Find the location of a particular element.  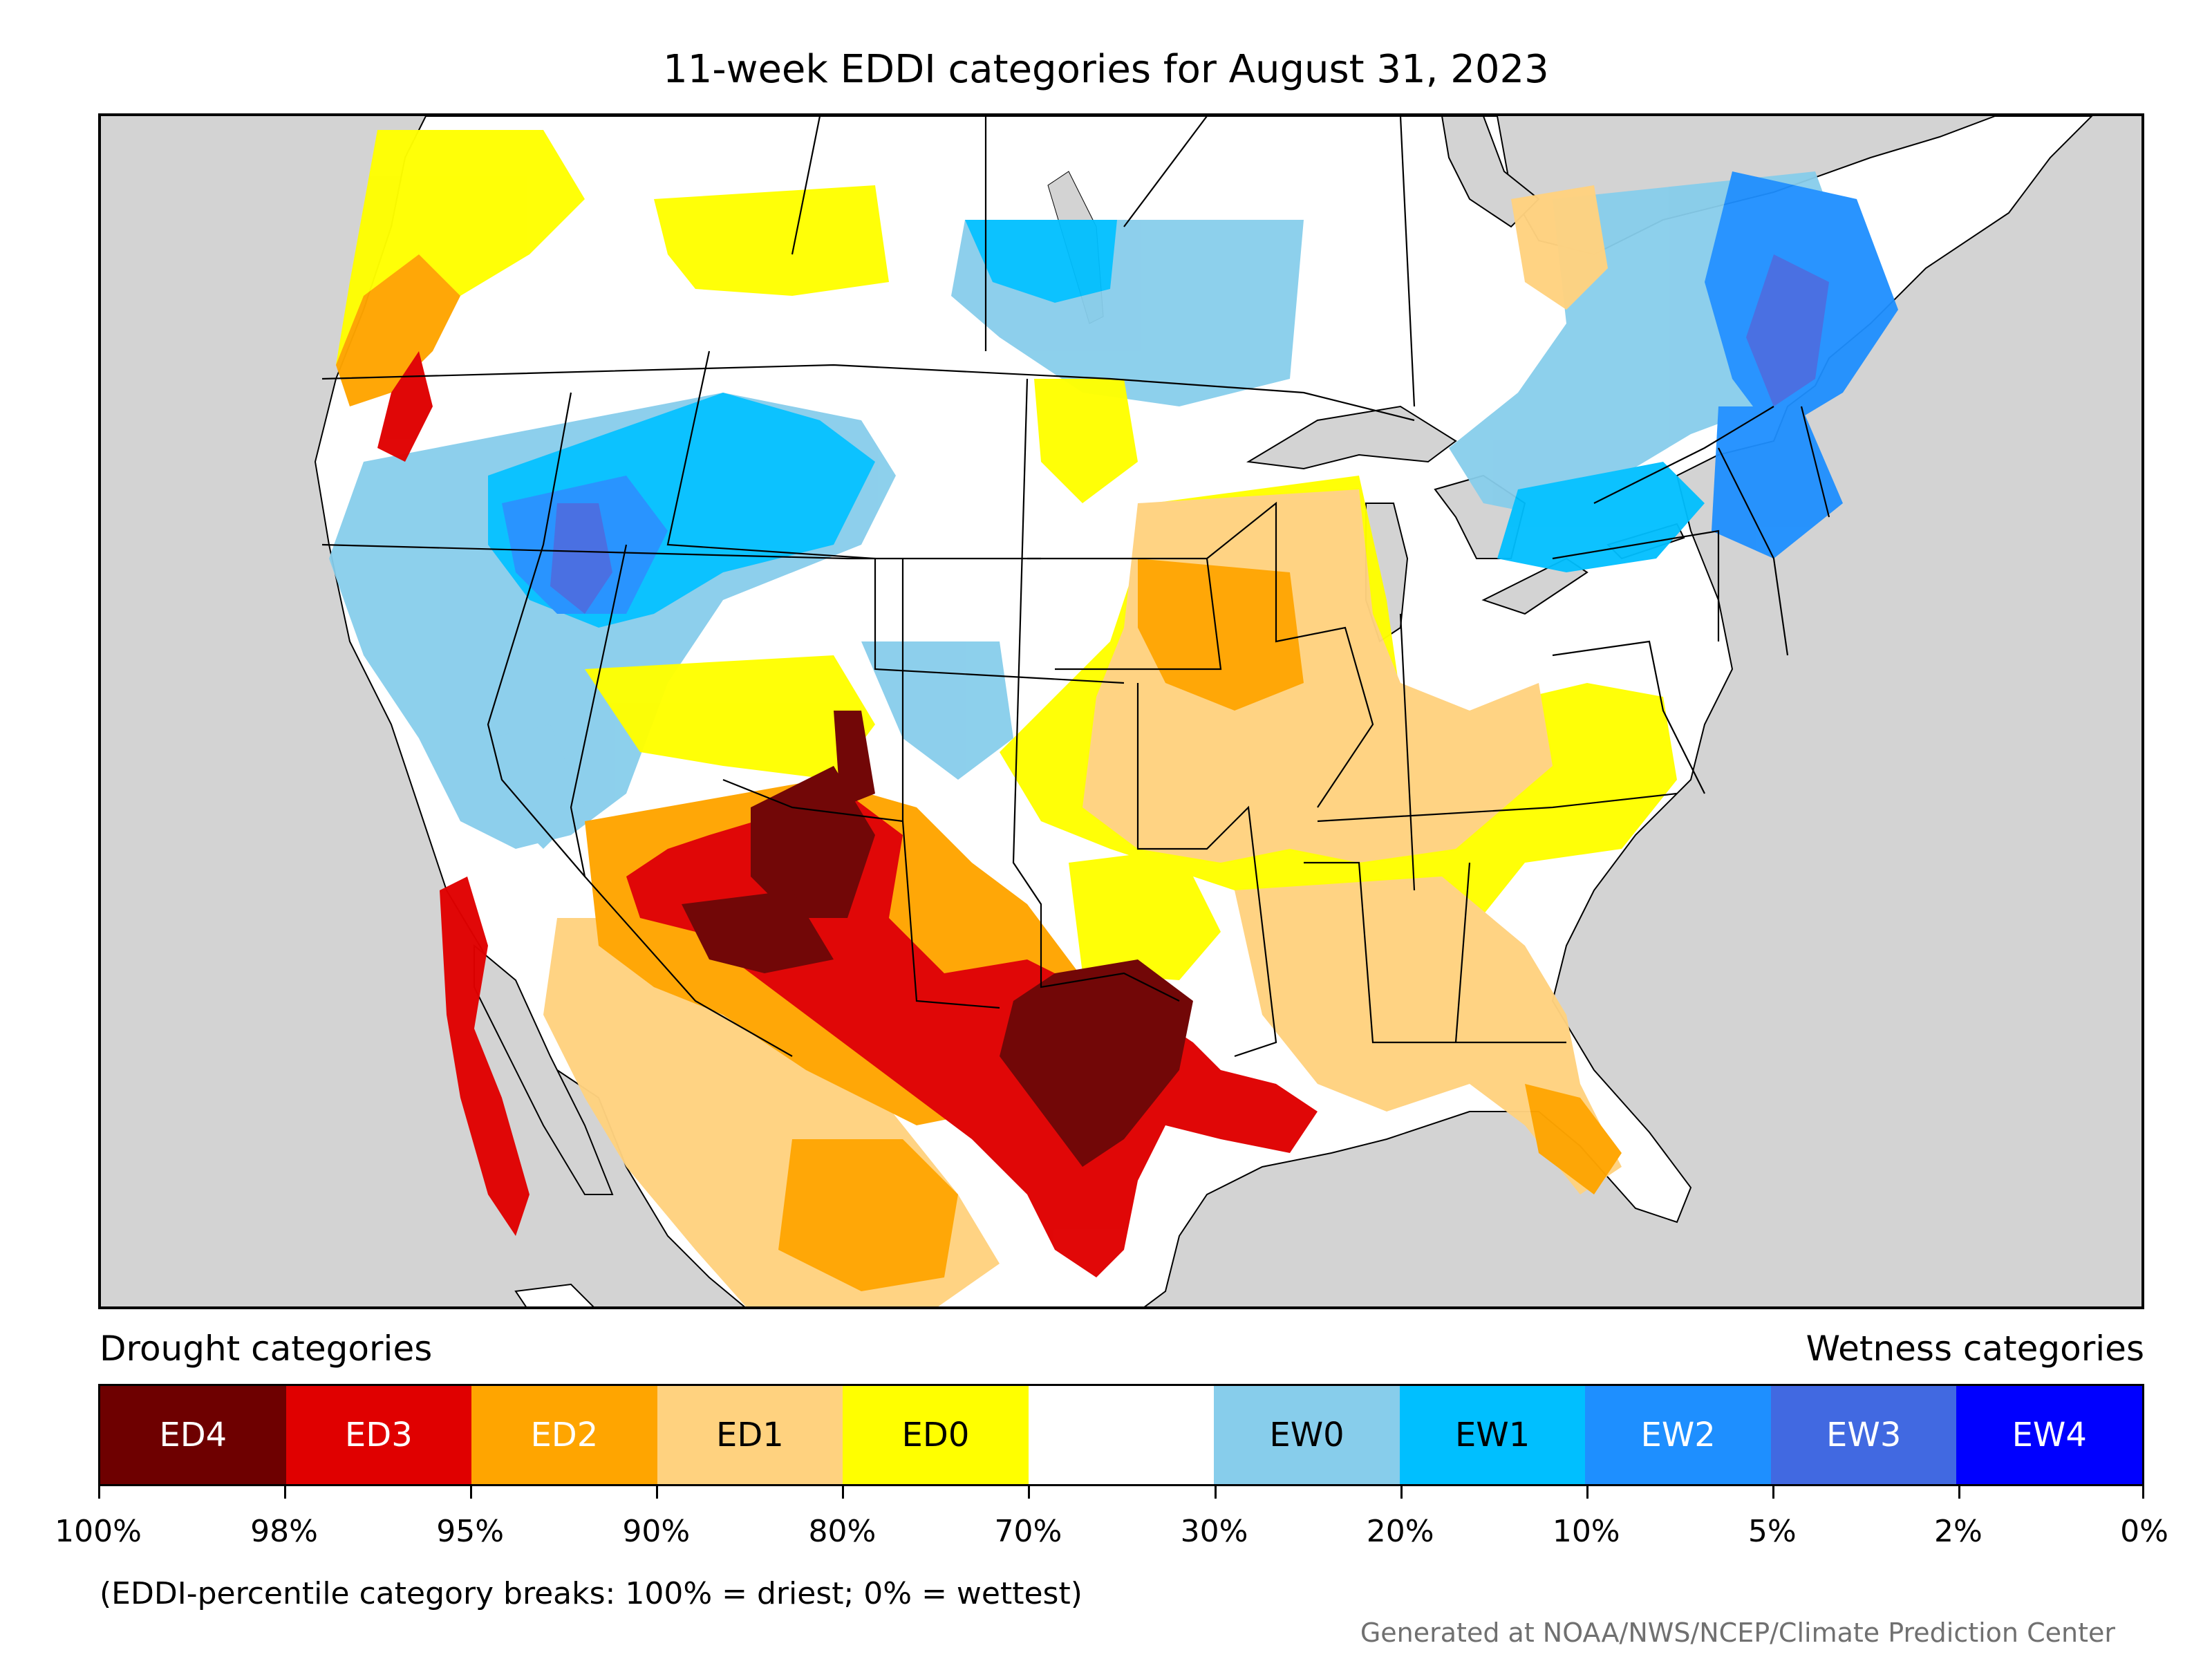

colorbar-cell-ew1: EW1 is located at coordinates (1493, 1435).